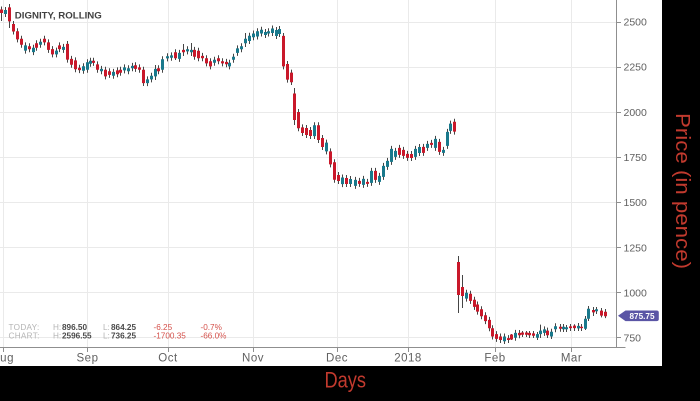 The width and height of the screenshot is (700, 401). Describe the element at coordinates (408, 359) in the screenshot. I see `svg-text: 2018` at that location.